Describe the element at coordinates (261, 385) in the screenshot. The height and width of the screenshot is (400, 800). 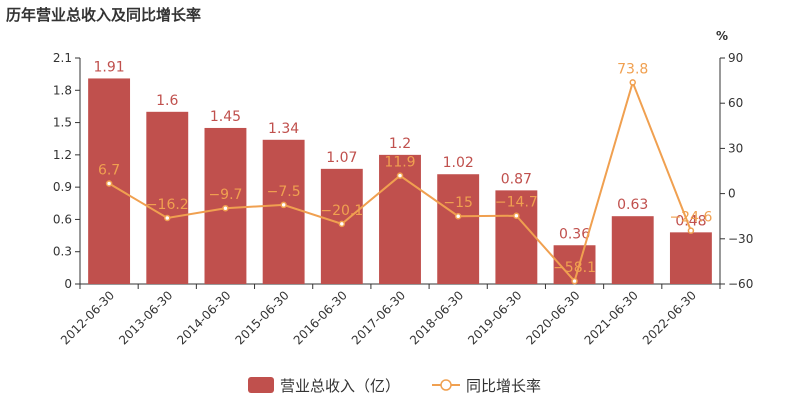
I see `legend-bar-swatch` at that location.